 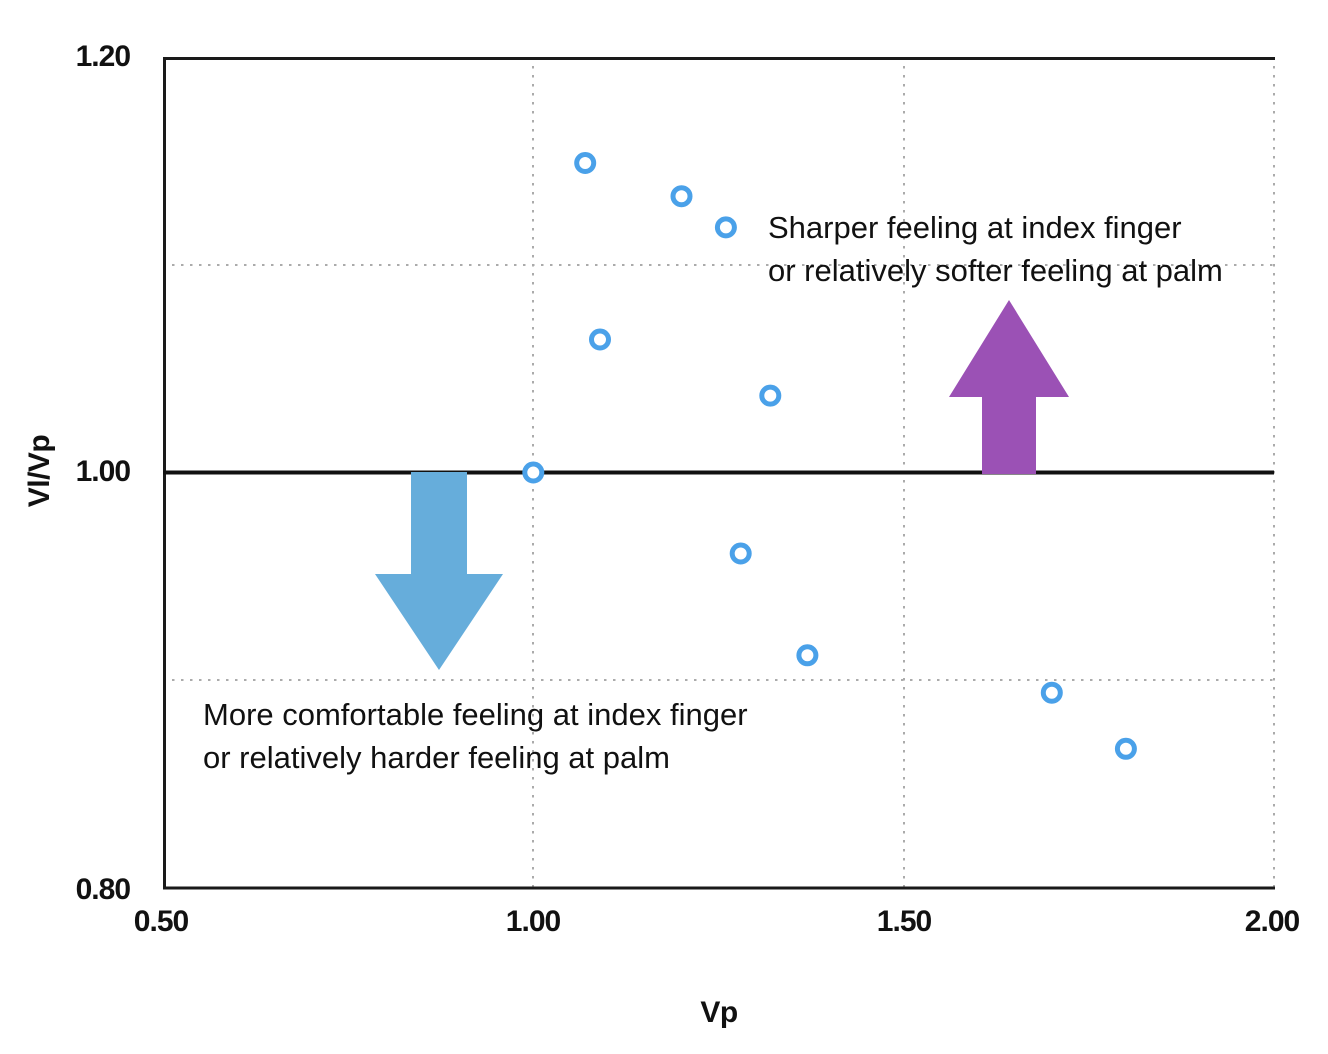 What do you see at coordinates (995, 270) in the screenshot?
I see `annotation-upper-line2: or relatively softer feeling at palm` at bounding box center [995, 270].